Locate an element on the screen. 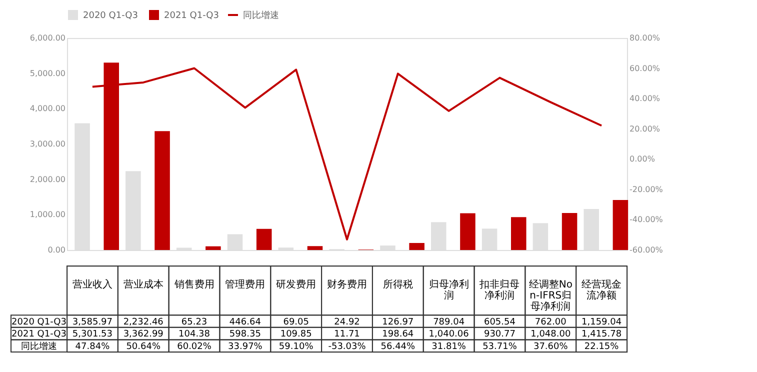 The width and height of the screenshot is (757, 372). legend-label: 2021 Q1-Q3 is located at coordinates (191, 16).